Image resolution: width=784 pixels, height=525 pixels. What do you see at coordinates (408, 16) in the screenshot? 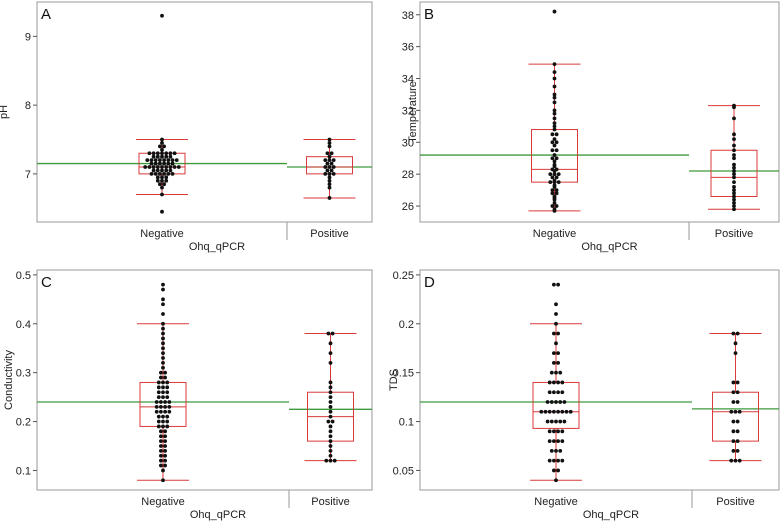
I see `y-tick-label: 38` at bounding box center [408, 16].